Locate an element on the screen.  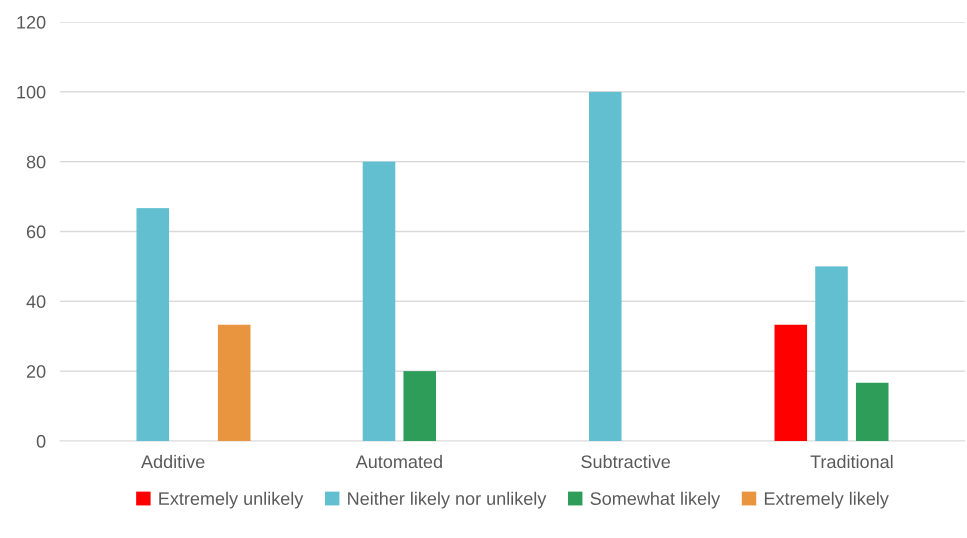
x-tick-label: Automated is located at coordinates (399, 461).